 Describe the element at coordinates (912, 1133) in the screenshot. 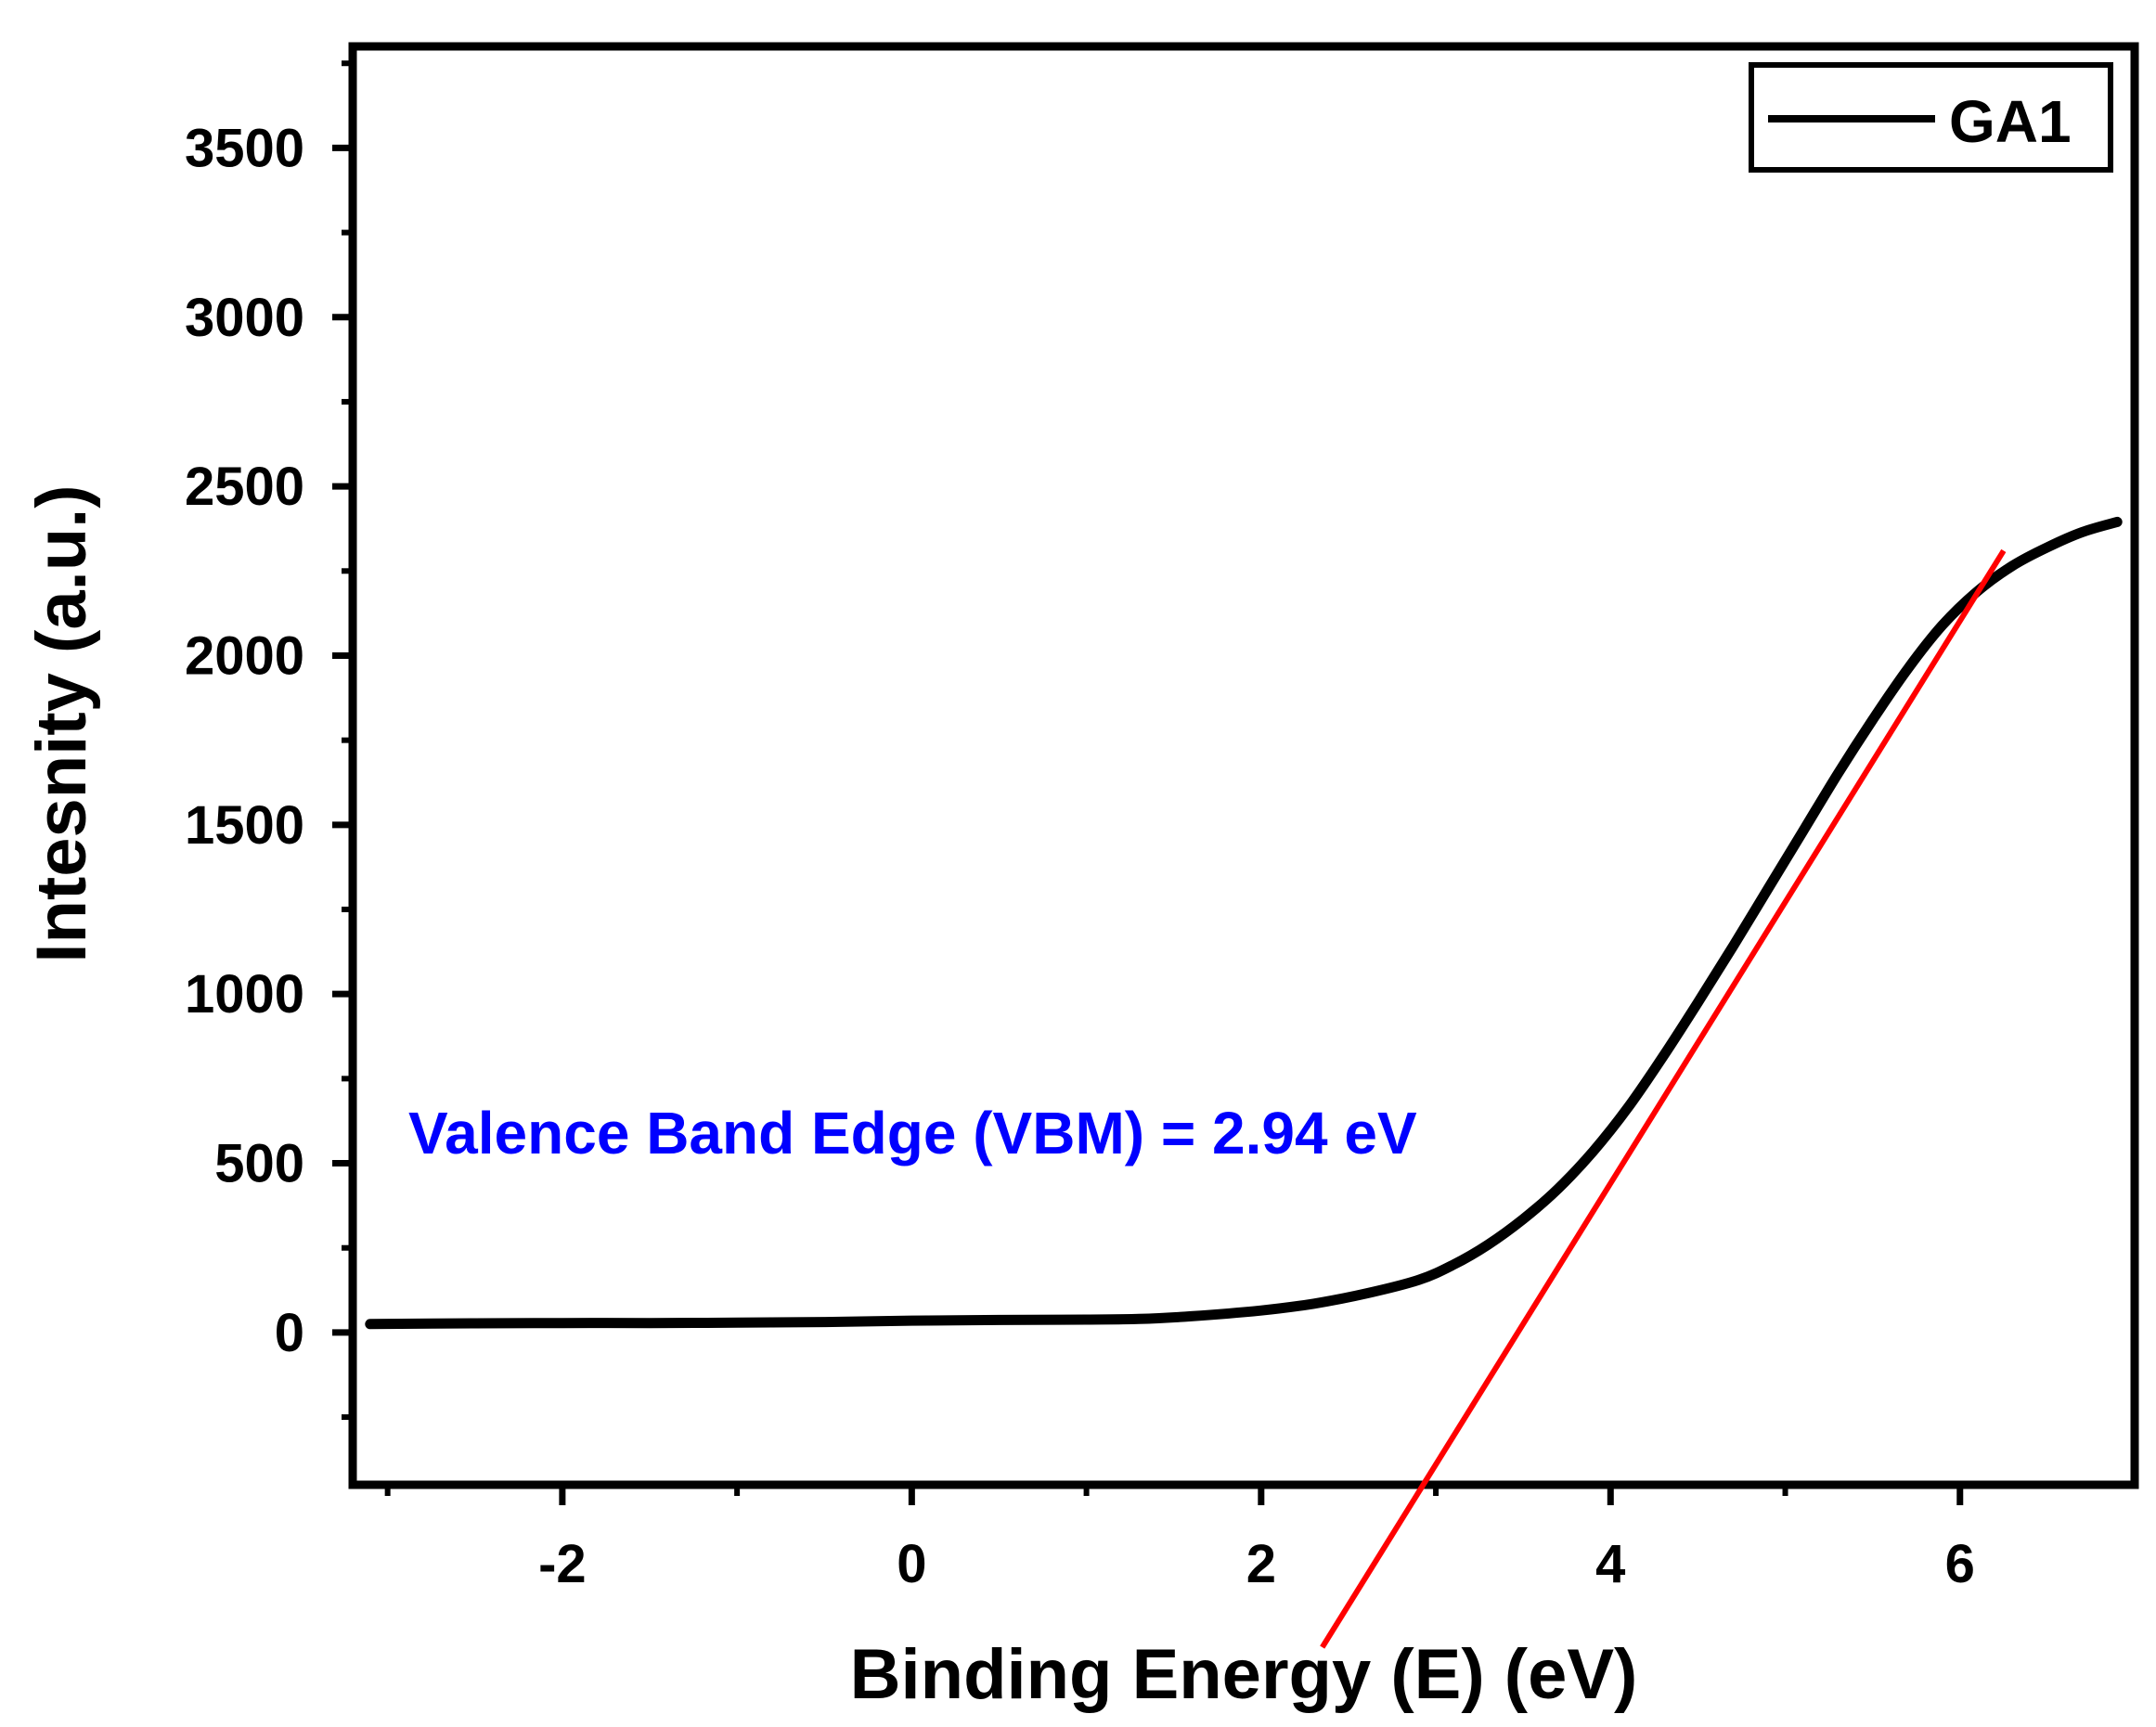

I see `vbm-annotation: Valence Band Edge (VBM) = 2.94 eV` at that location.